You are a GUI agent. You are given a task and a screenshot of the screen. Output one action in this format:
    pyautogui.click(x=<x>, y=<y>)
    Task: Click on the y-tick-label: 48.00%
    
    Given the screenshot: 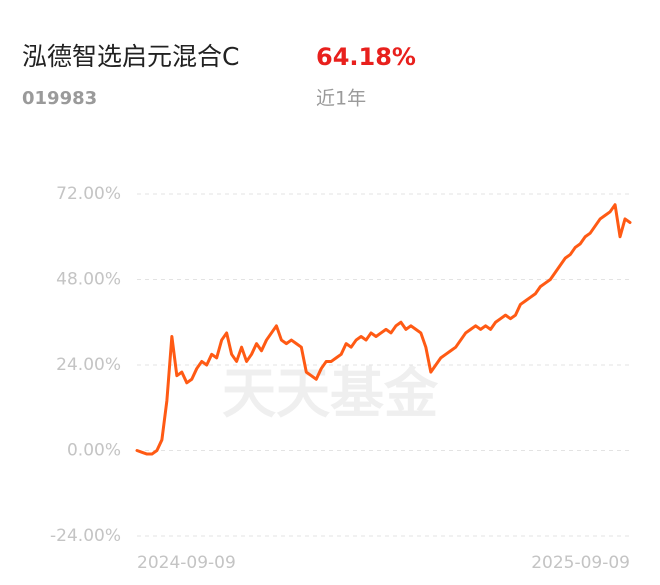 What is the action you would take?
    pyautogui.click(x=88, y=280)
    